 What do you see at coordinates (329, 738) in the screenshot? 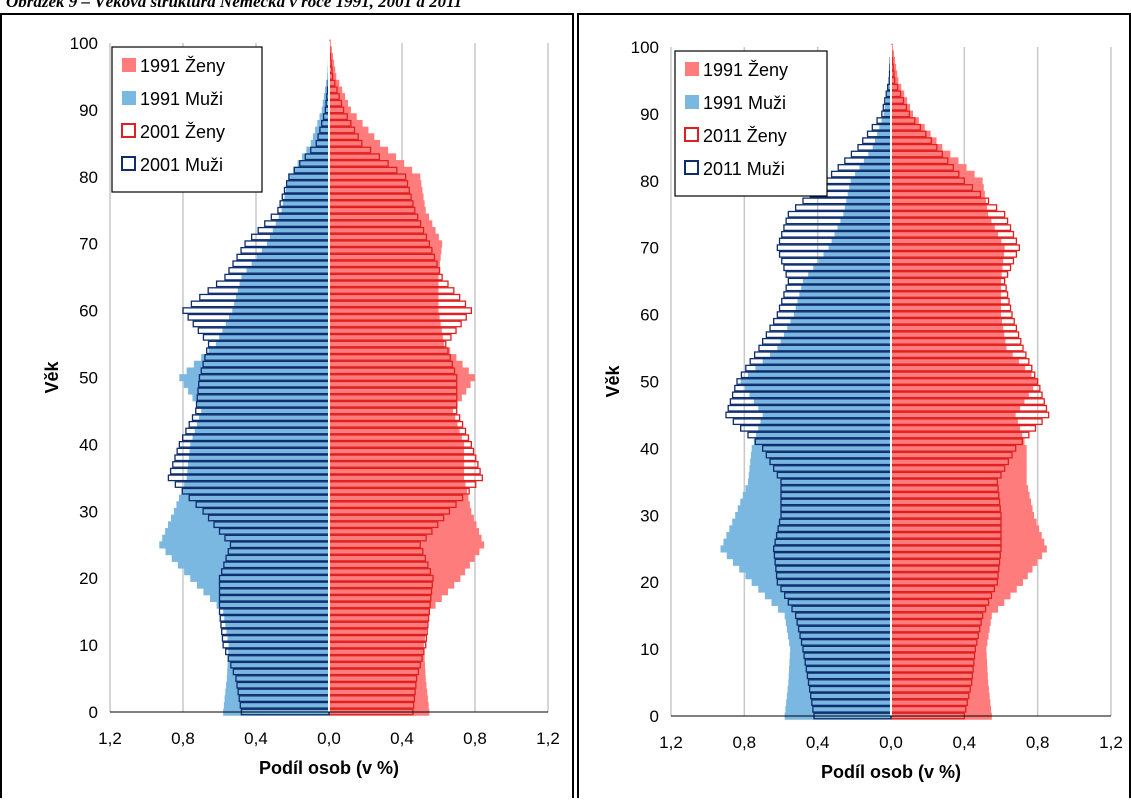
I see `c0-x-tick-label: 0,0` at bounding box center [329, 738].